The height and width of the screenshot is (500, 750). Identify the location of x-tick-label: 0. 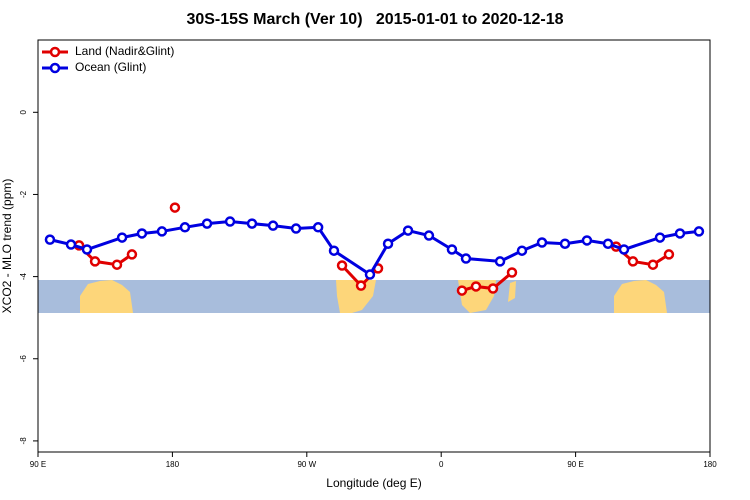
(441, 464).